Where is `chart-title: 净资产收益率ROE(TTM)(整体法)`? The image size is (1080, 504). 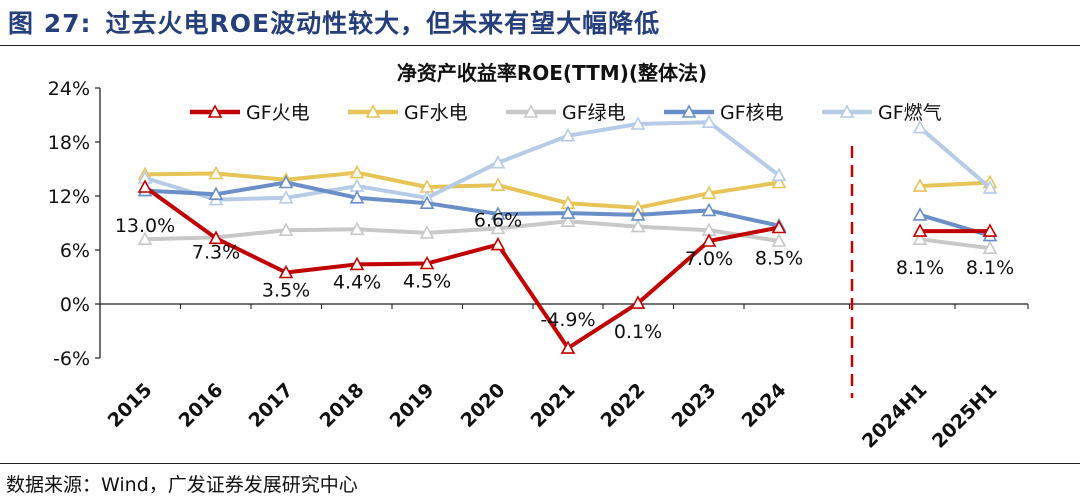
chart-title: 净资产收益率ROE(TTM)(整体法) is located at coordinates (552, 73).